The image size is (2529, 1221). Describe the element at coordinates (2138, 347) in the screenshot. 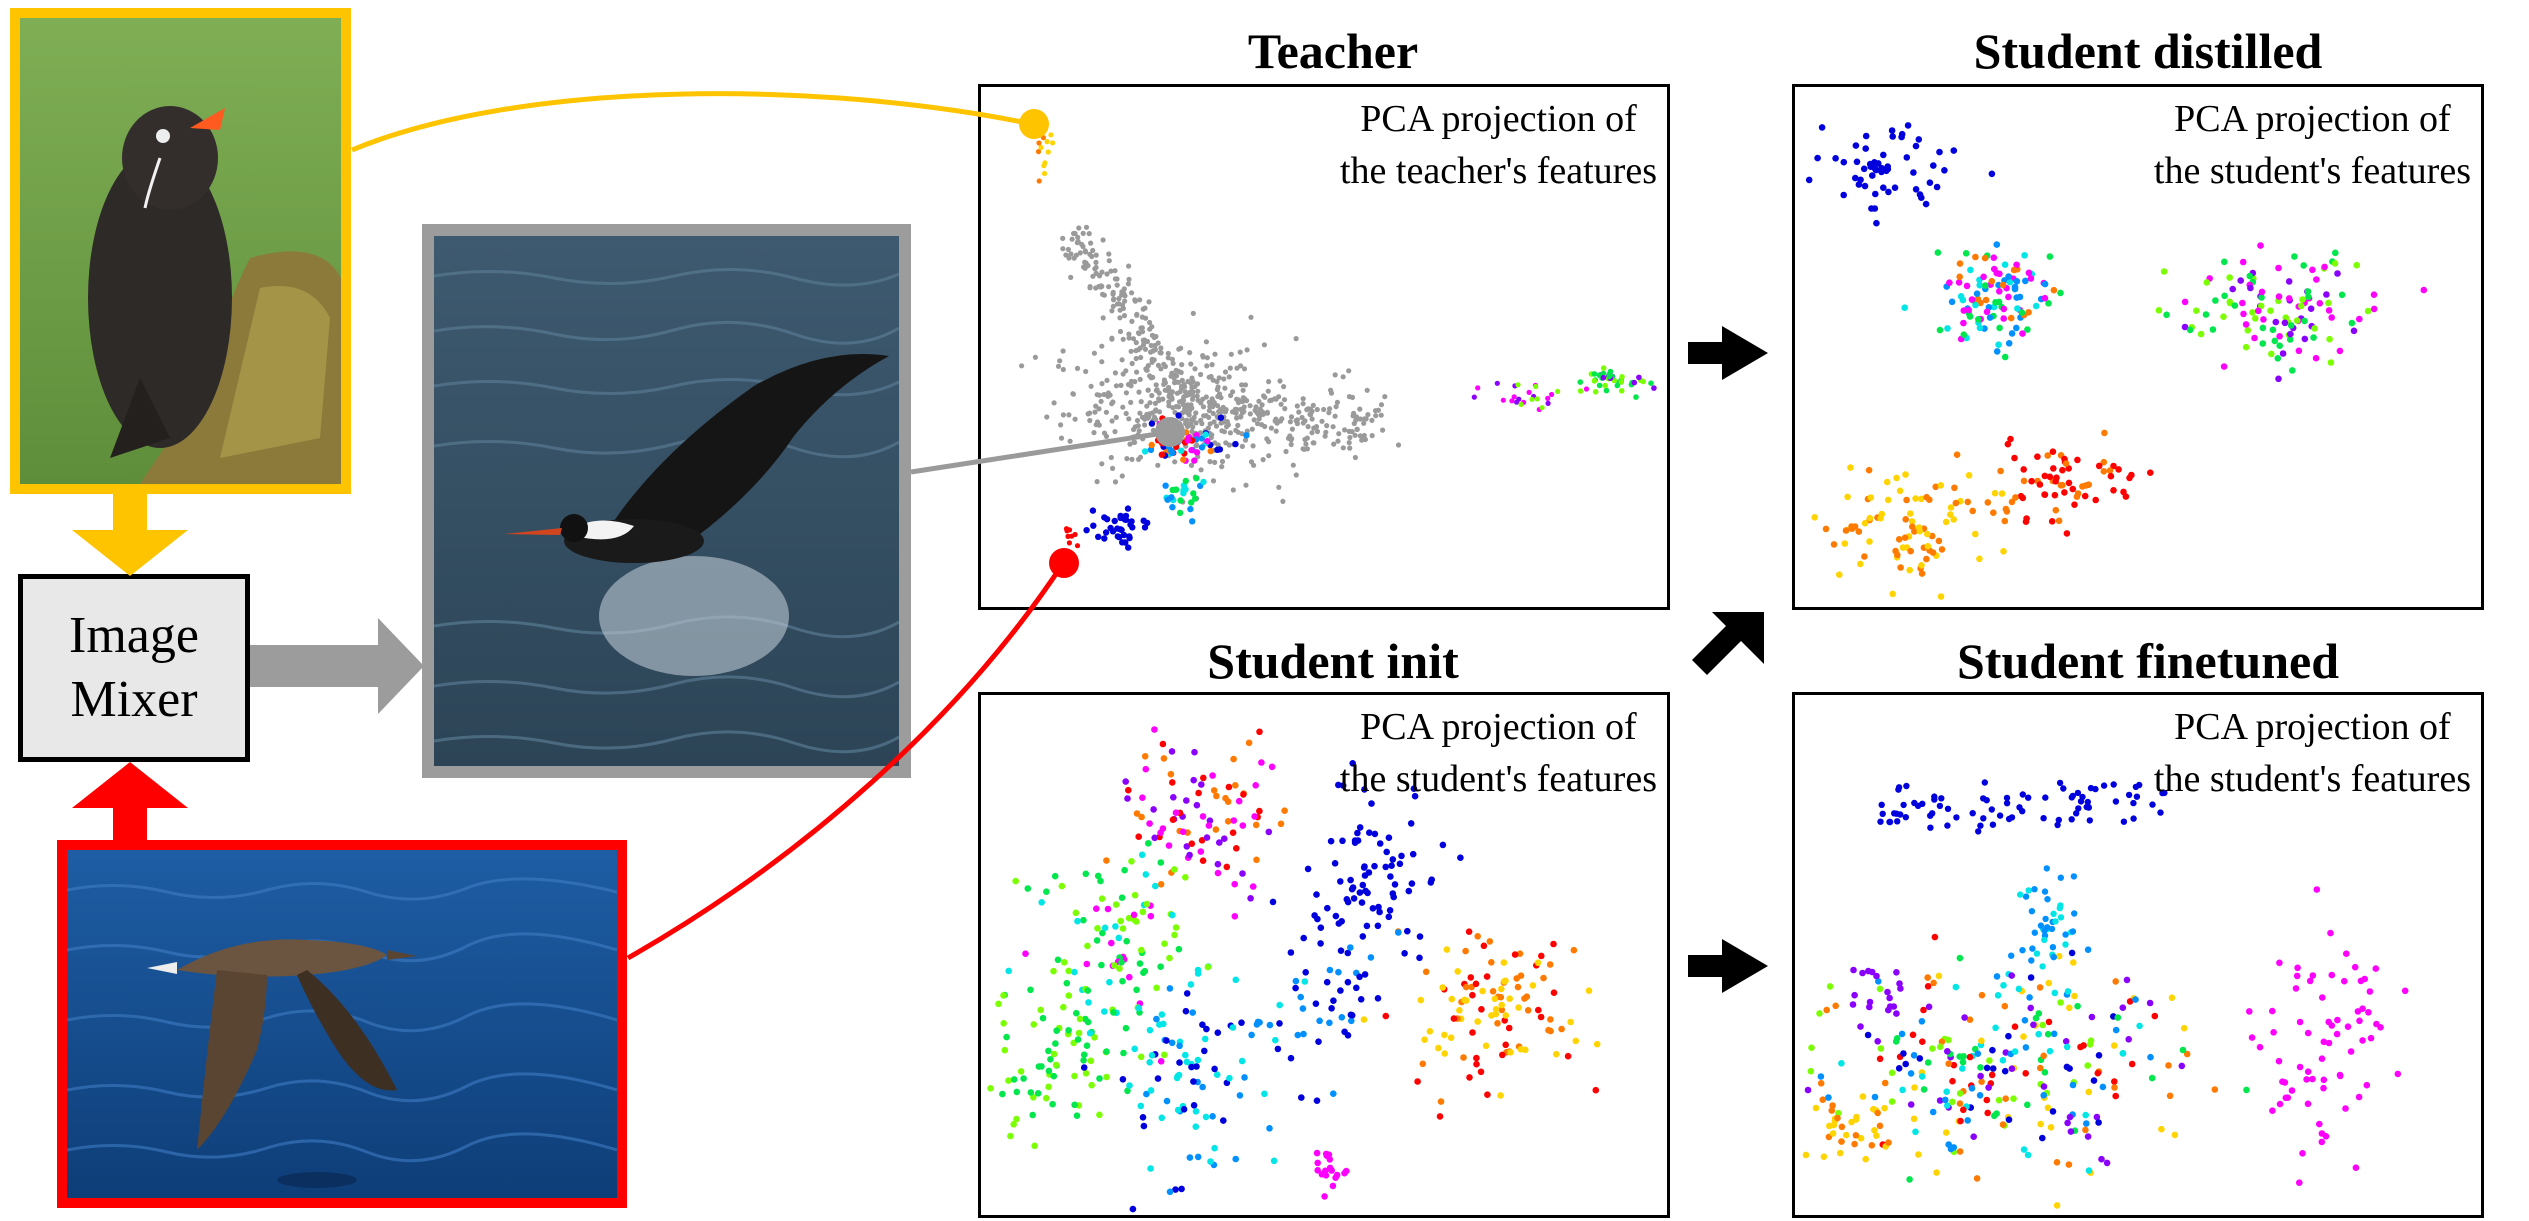

I see `student-distilled-pca-panel: PCA projection of the student's features` at that location.